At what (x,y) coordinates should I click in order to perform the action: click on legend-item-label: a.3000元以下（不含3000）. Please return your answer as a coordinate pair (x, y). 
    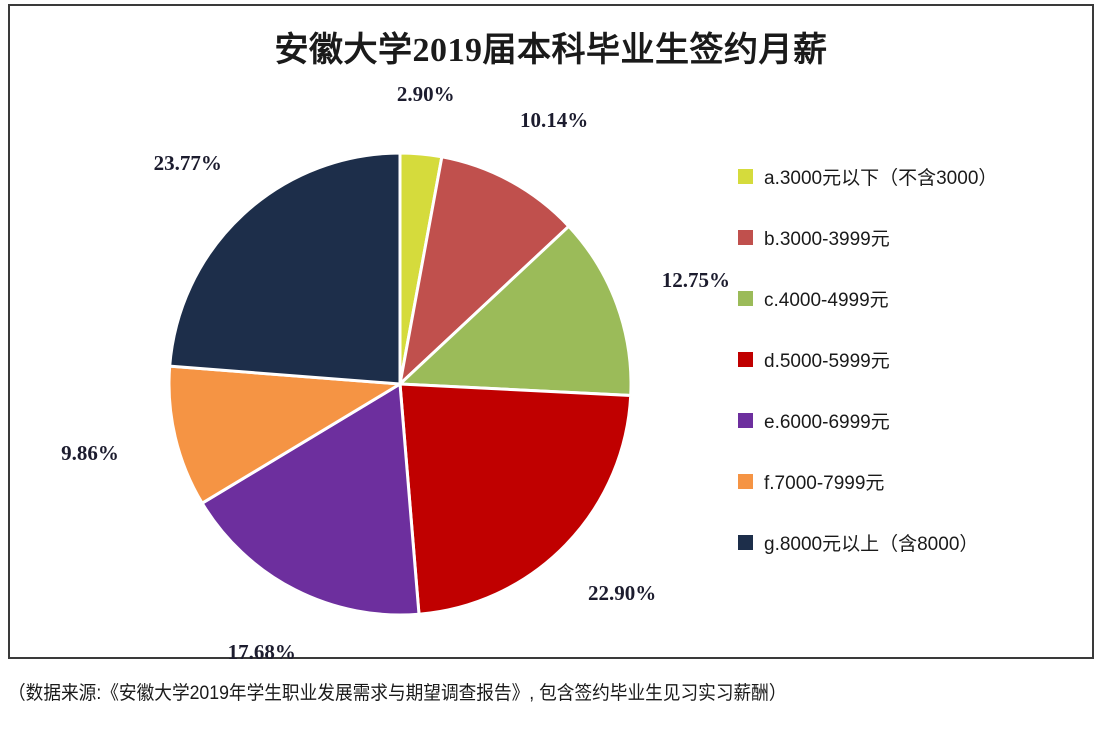
    Looking at the image, I should click on (881, 178).